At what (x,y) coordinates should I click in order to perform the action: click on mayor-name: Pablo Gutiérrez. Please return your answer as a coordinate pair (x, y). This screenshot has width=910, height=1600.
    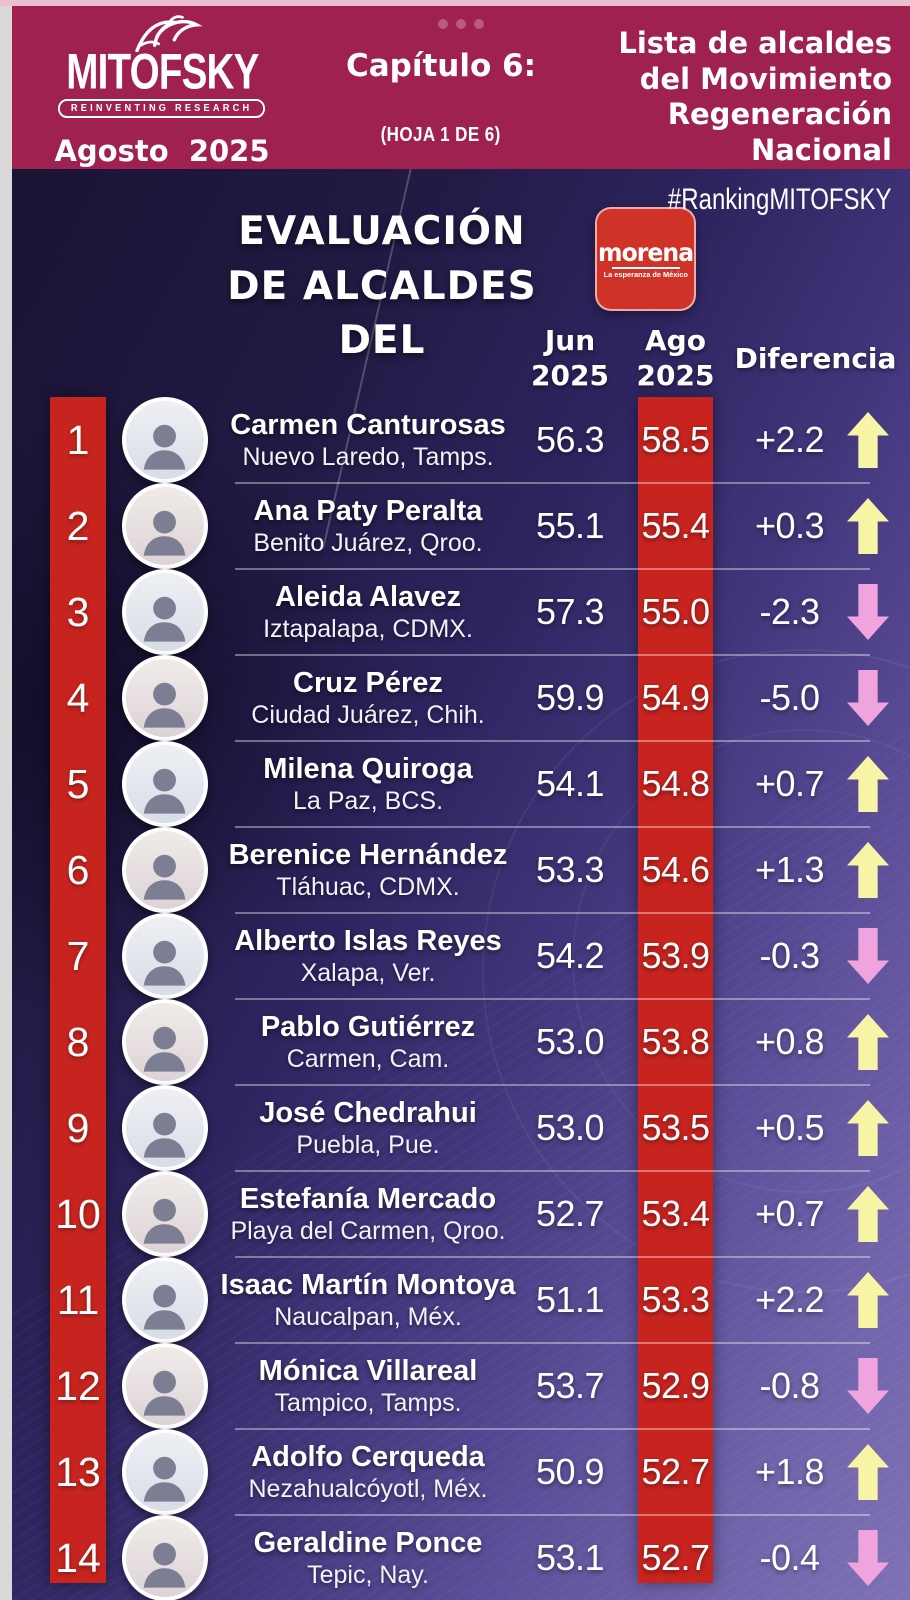
    Looking at the image, I should click on (368, 1027).